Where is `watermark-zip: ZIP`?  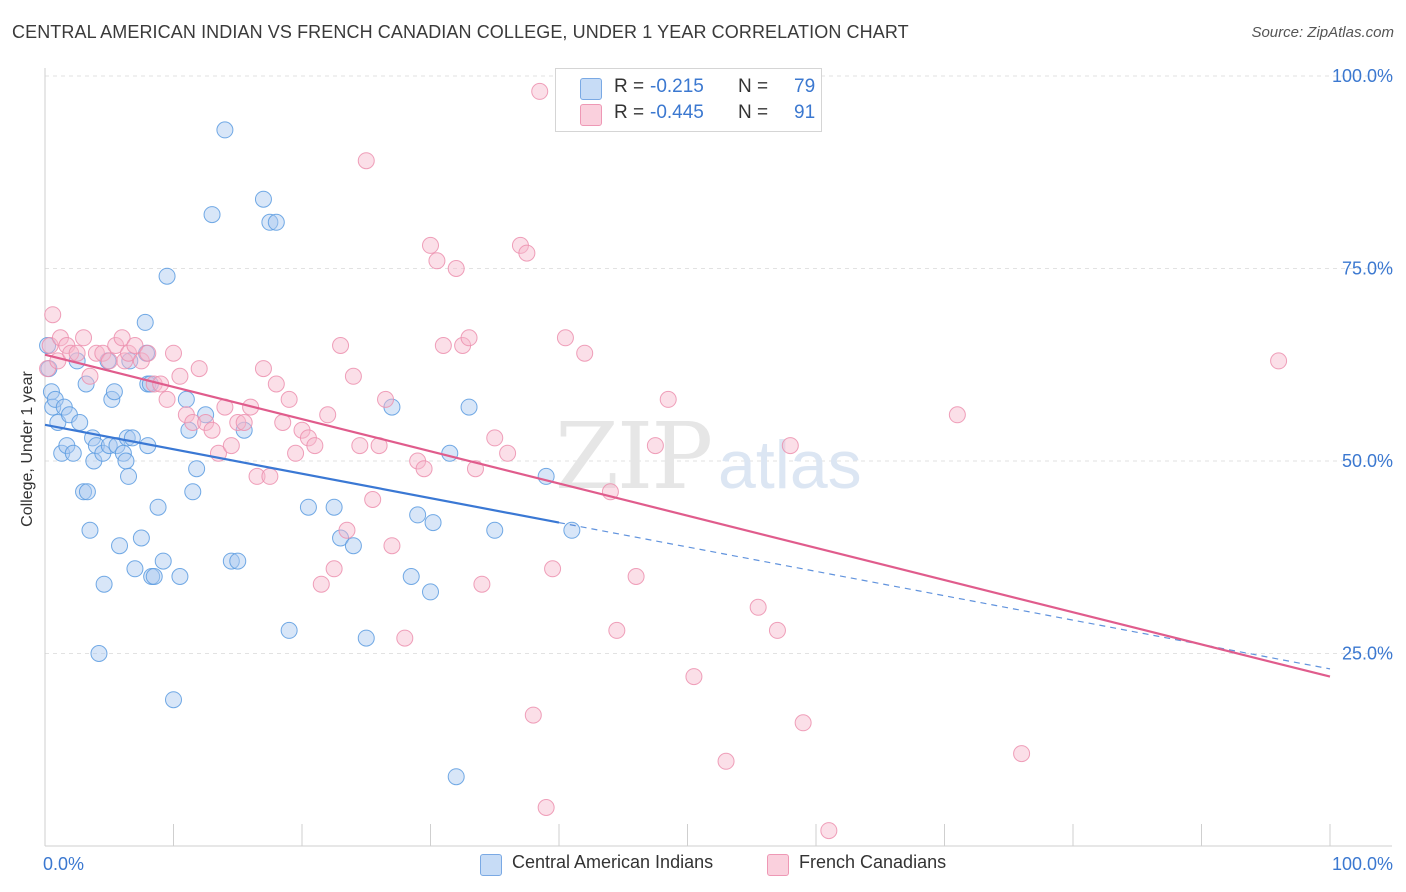 watermark-zip: ZIP is located at coordinates (633, 456).